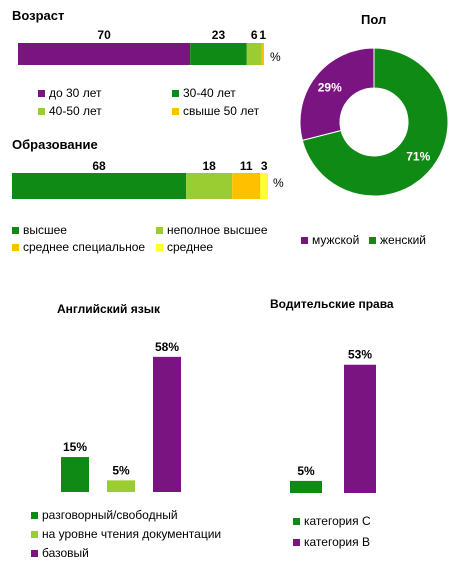  What do you see at coordinates (60, 553) in the screenshot?
I see `legend-eng-basic: базовый` at bounding box center [60, 553].